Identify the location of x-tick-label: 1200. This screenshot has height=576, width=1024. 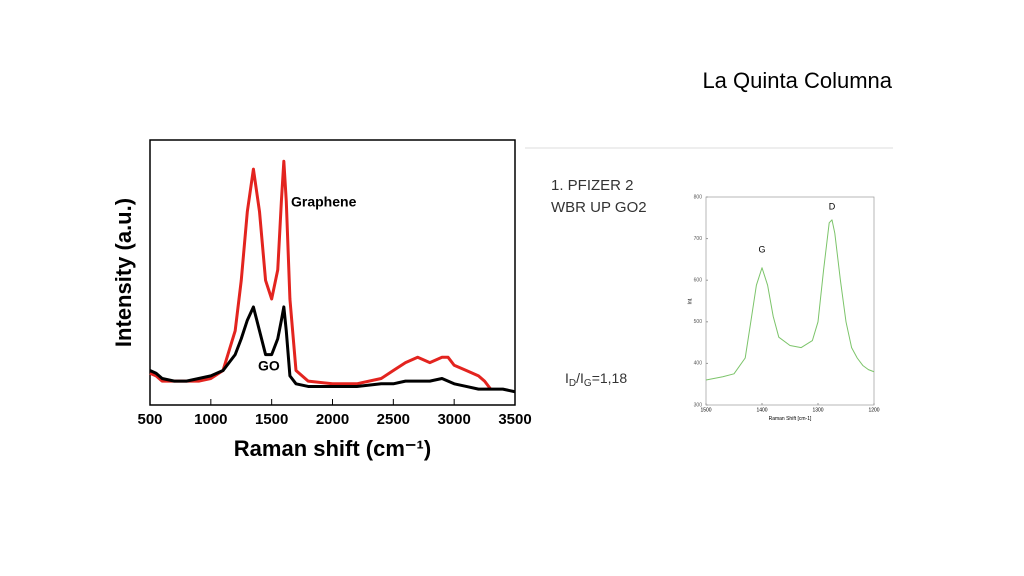
(873, 410).